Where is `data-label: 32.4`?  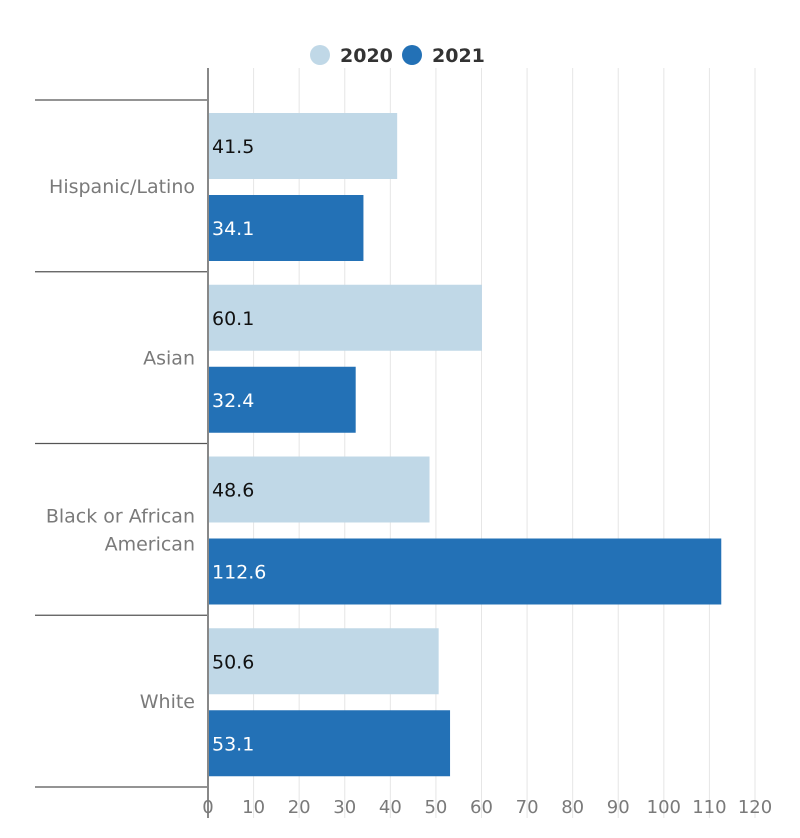 data-label: 32.4 is located at coordinates (233, 401).